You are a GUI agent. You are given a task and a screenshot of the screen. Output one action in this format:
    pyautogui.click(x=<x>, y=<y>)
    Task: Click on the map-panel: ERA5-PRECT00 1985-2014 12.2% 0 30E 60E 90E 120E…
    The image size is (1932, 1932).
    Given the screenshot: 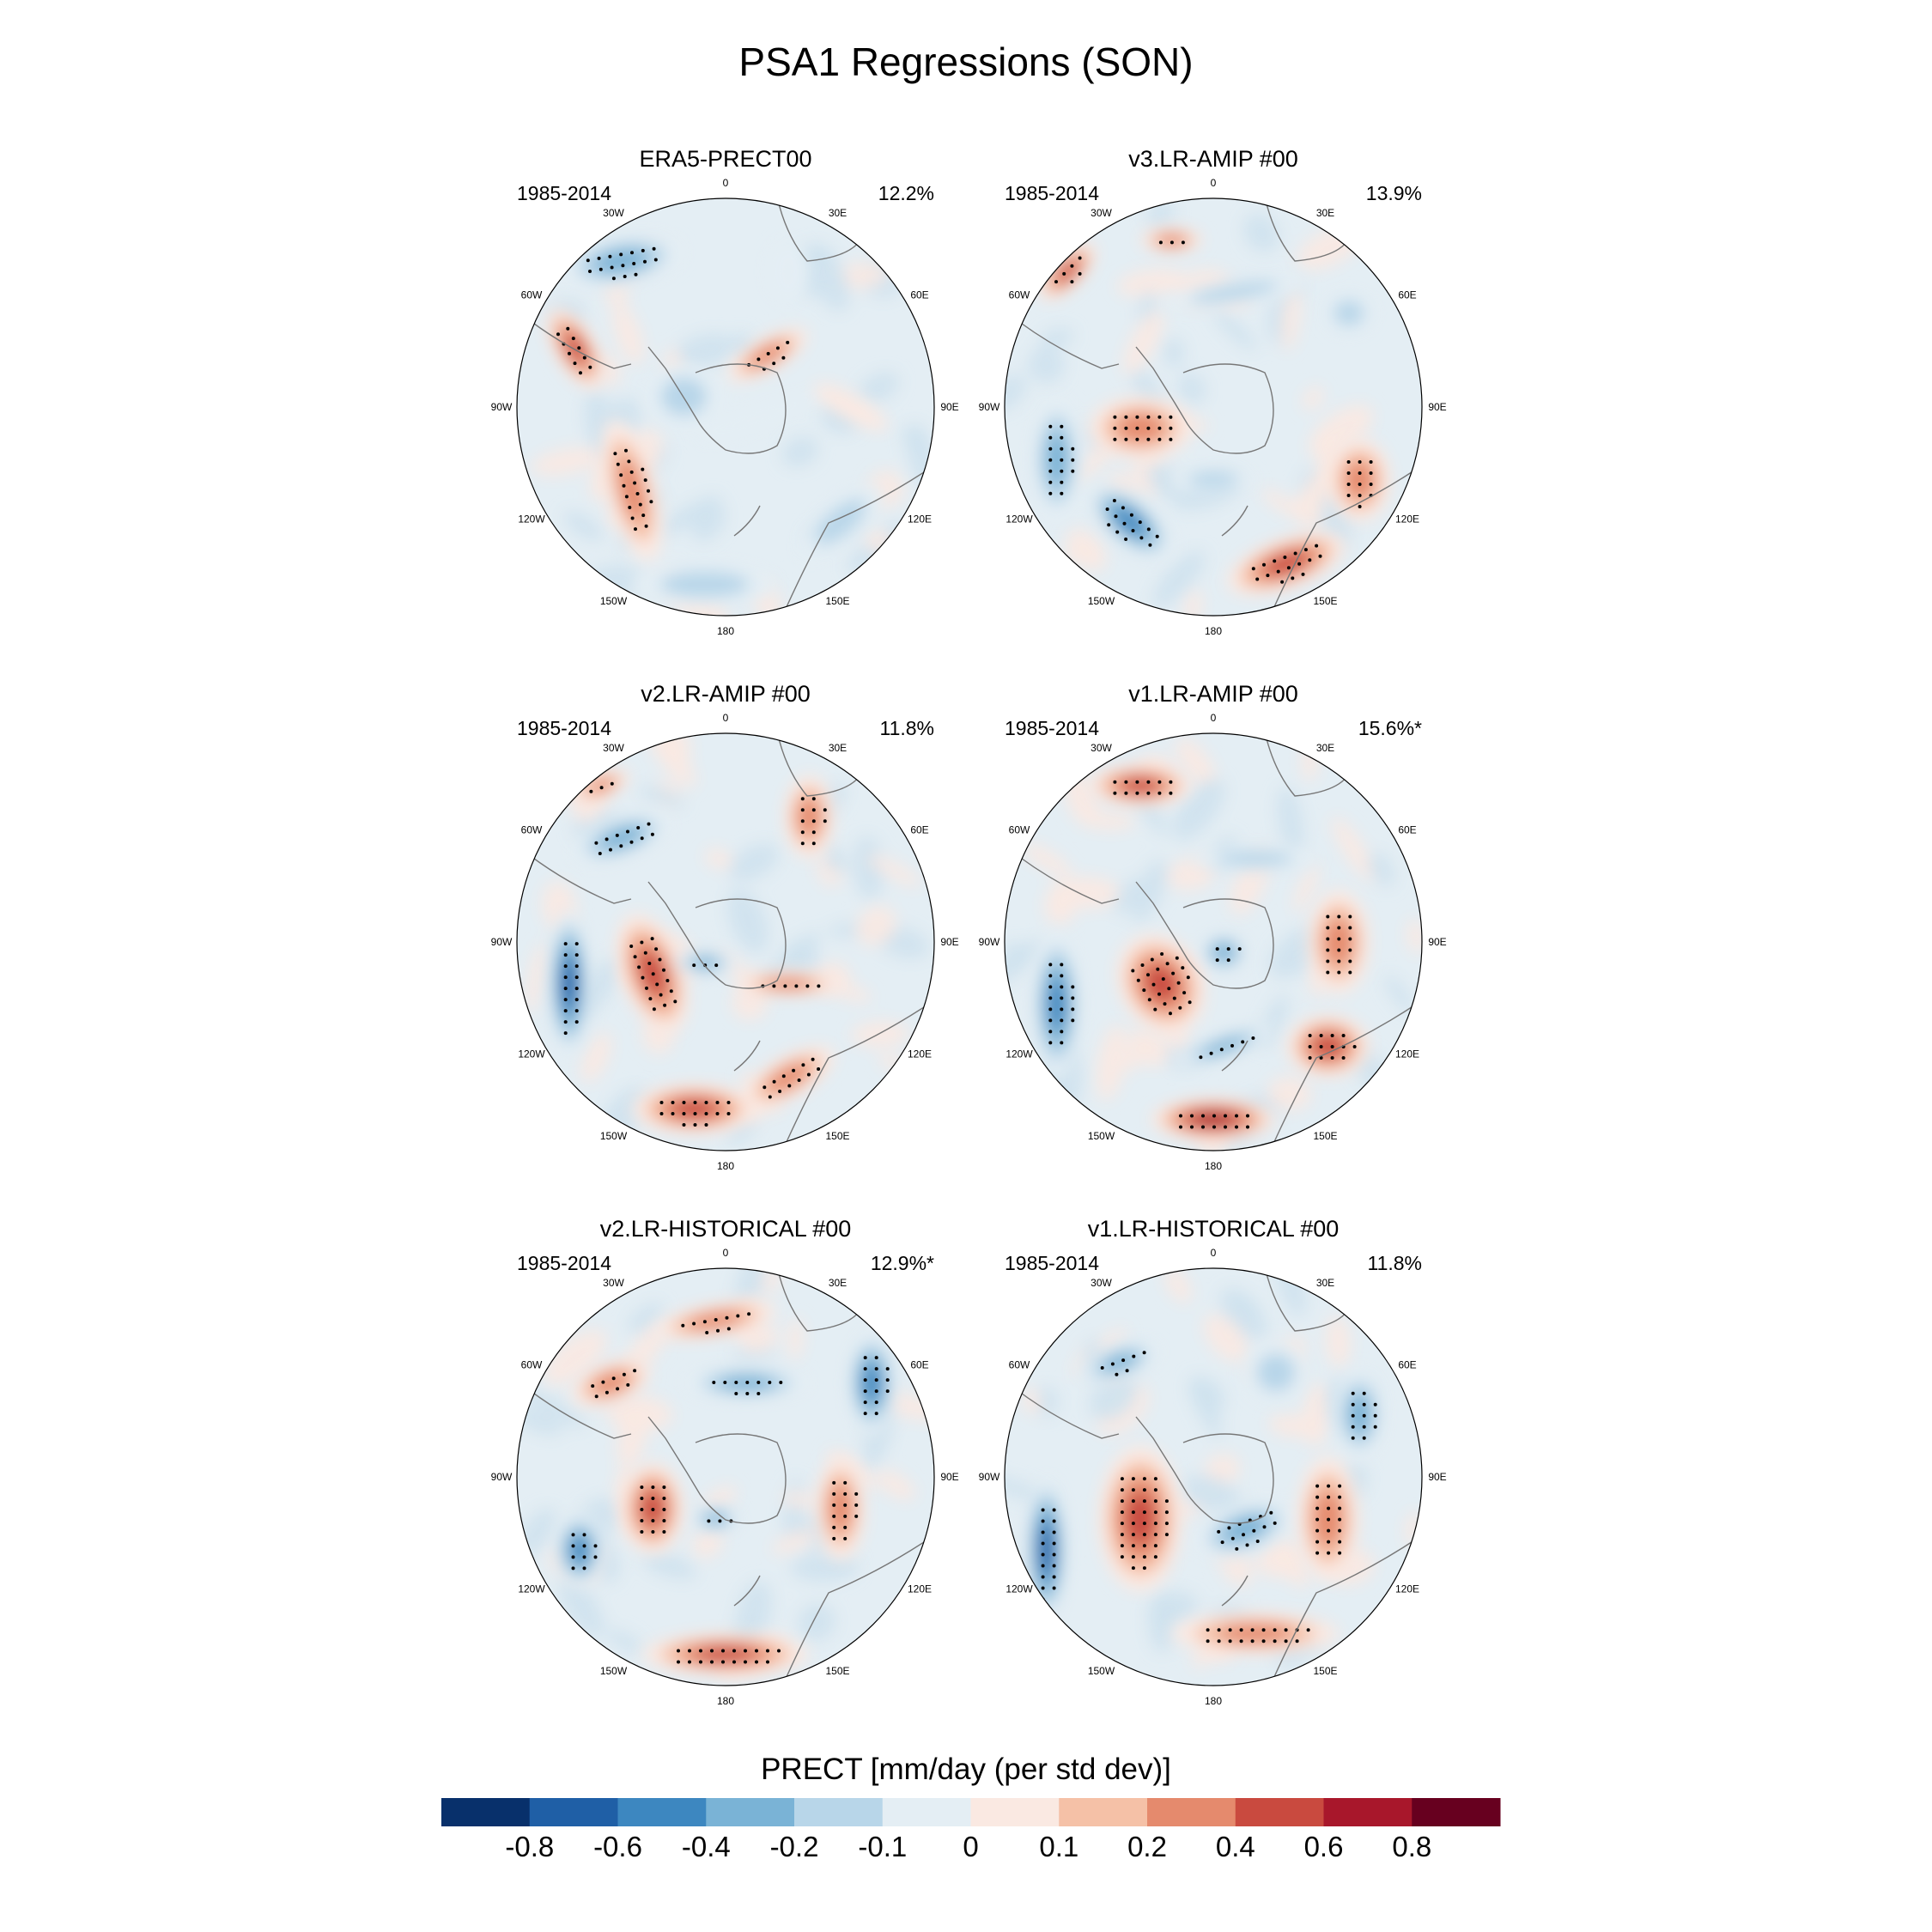 What is the action you would take?
    pyautogui.click(x=725, y=391)
    